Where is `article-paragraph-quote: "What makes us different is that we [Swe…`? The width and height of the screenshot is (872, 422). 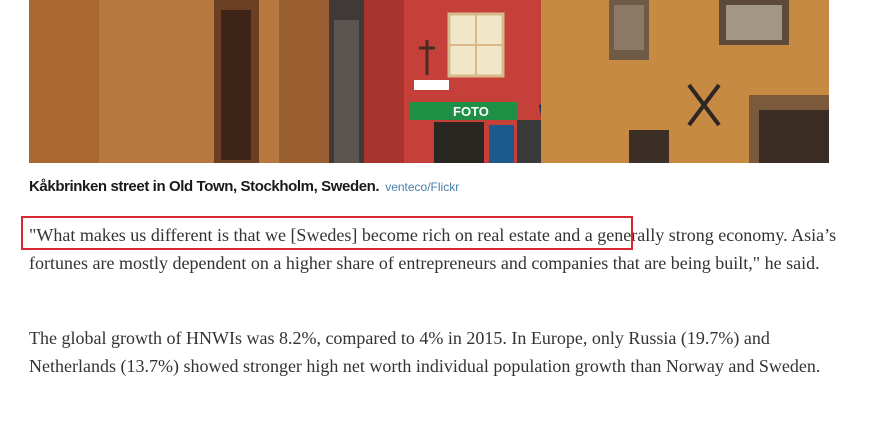 article-paragraph-quote: "What makes us different is that we [Swe… is located at coordinates (433, 249).